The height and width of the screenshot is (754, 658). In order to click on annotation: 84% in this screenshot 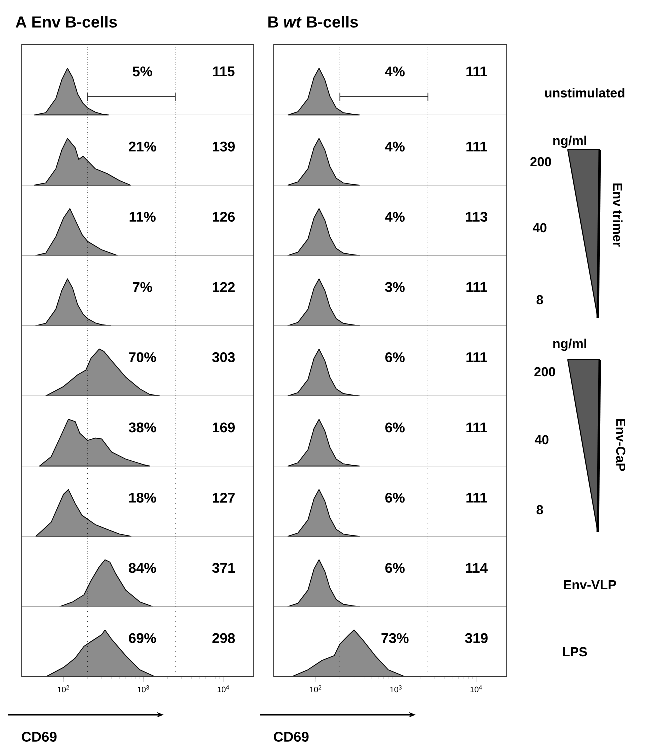, I will do `click(142, 568)`.